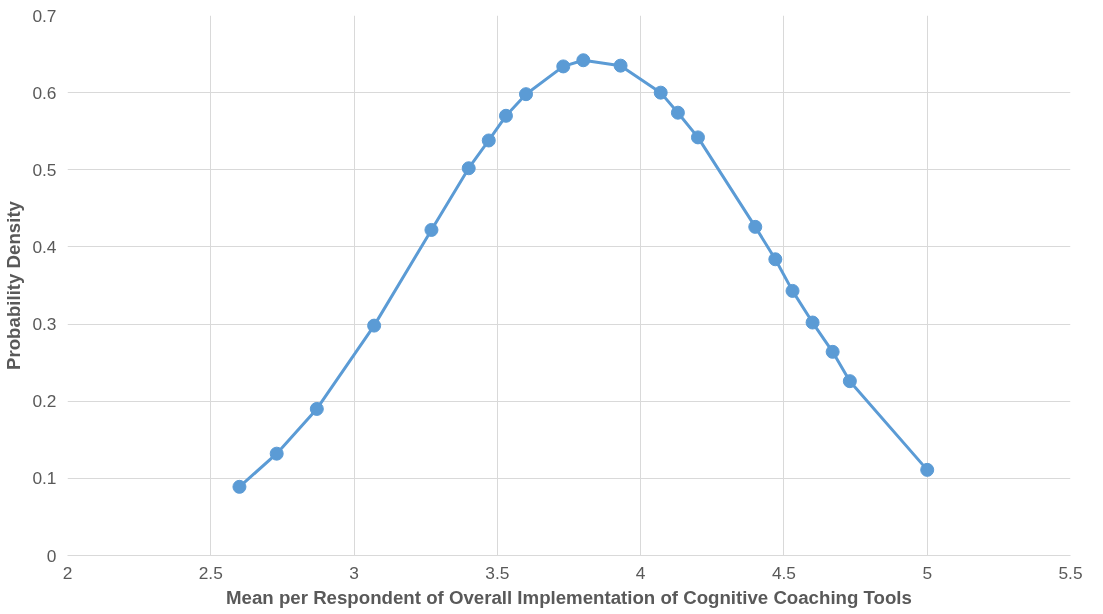  Describe the element at coordinates (67, 572) in the screenshot. I see `x-tick-label: 2` at that location.